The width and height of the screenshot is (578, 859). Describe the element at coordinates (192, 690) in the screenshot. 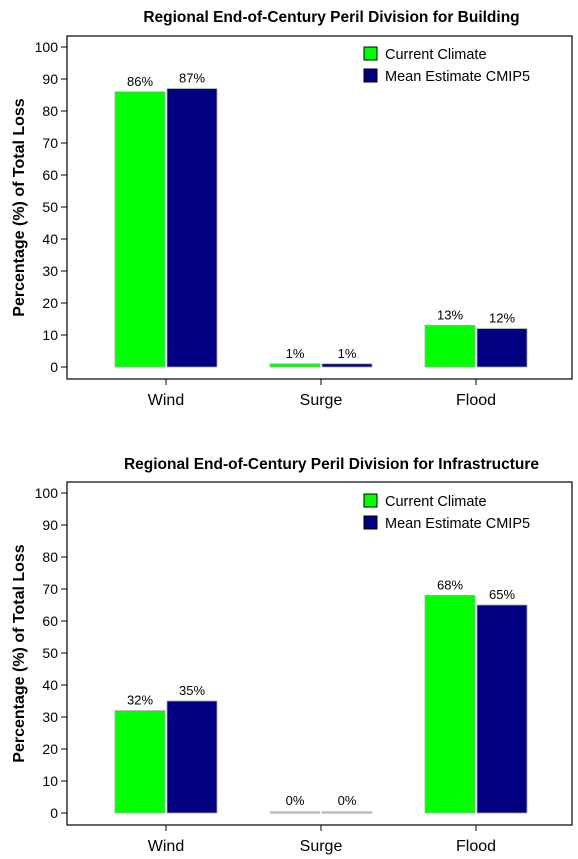

I see `data-label: 35%` at that location.